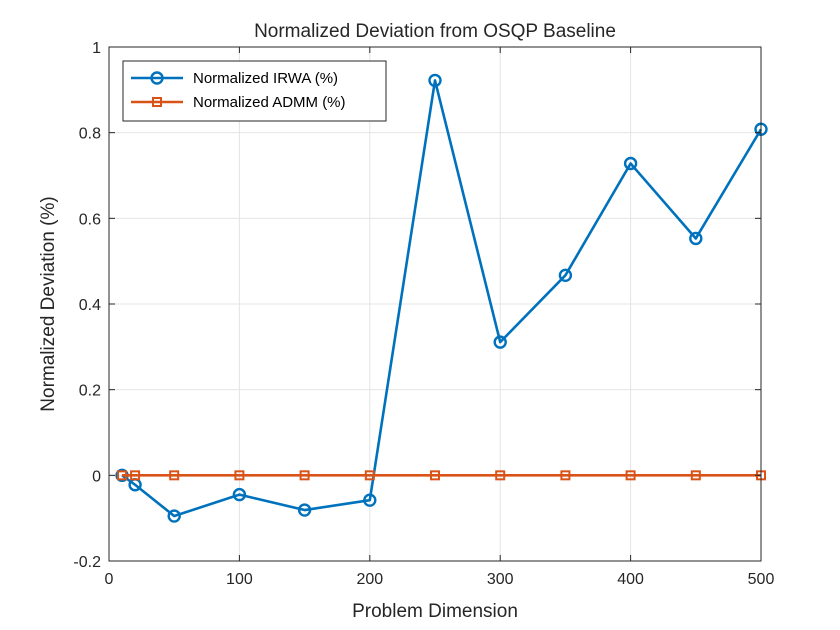 The width and height of the screenshot is (840, 630). What do you see at coordinates (96, 48) in the screenshot?
I see `y-tick-label: 1` at bounding box center [96, 48].